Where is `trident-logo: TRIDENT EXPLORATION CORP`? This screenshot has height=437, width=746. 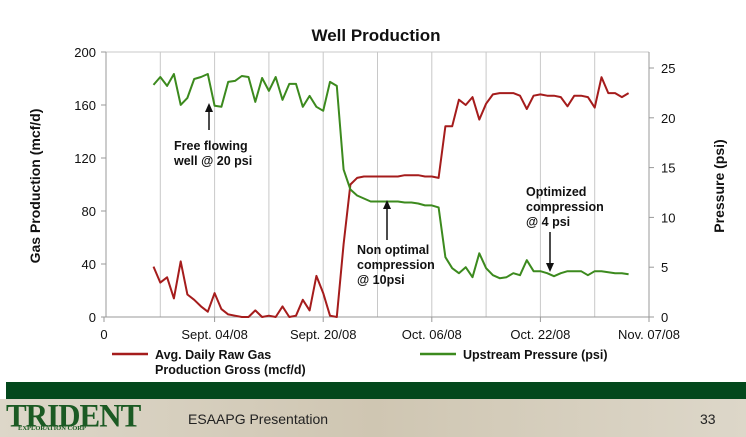 trident-logo: TRIDENT EXPLORATION CORP is located at coordinates (73, 416).